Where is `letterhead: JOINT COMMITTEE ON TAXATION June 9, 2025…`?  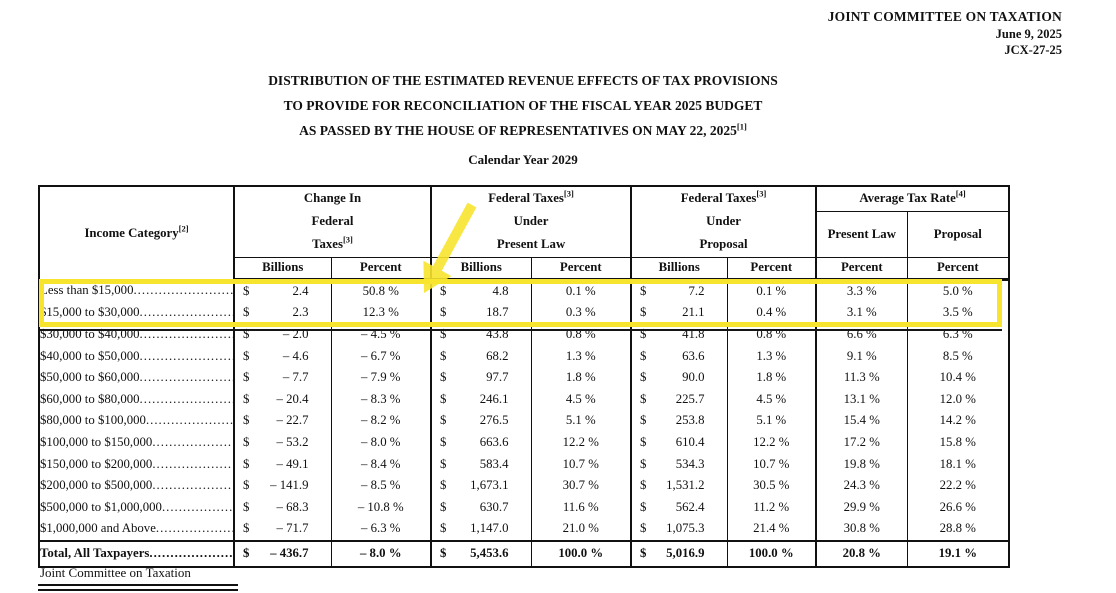 letterhead: JOINT COMMITTEE ON TAXATION June 9, 2025… is located at coordinates (945, 33).